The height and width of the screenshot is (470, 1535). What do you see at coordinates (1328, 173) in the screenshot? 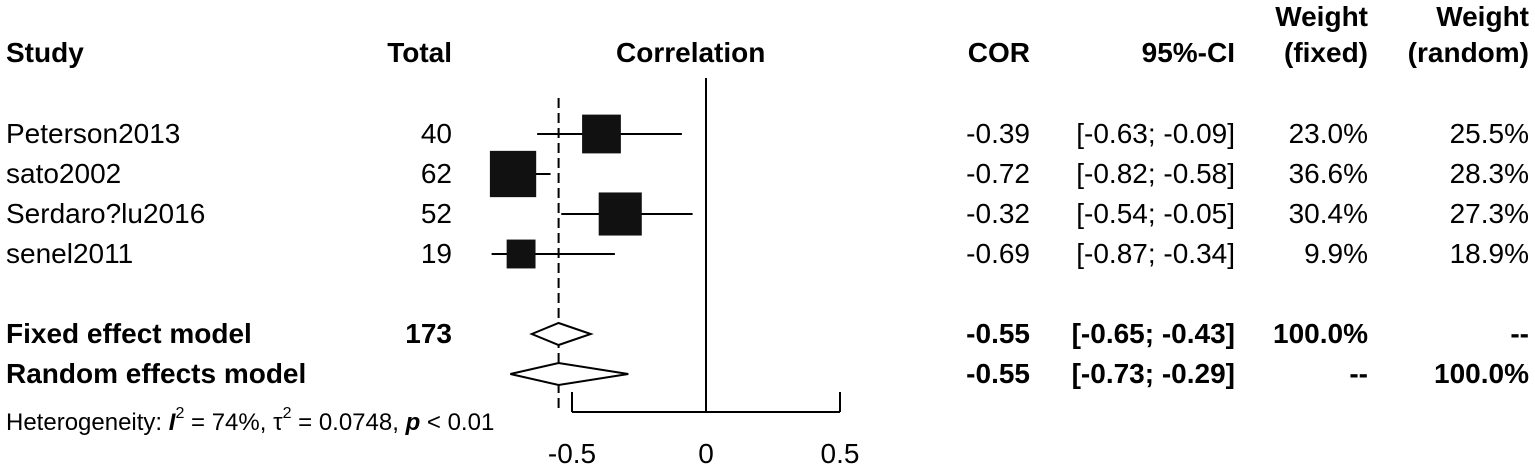
I see `study-weight-fixed: 36.6%` at bounding box center [1328, 173].